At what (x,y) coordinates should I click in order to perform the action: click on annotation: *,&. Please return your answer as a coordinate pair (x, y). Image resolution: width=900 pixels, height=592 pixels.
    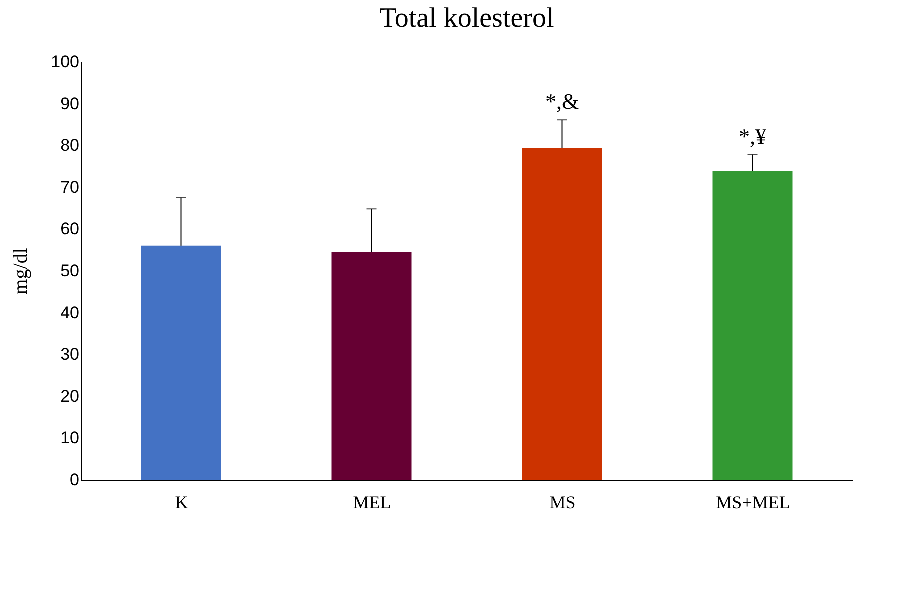
    Looking at the image, I should click on (562, 101).